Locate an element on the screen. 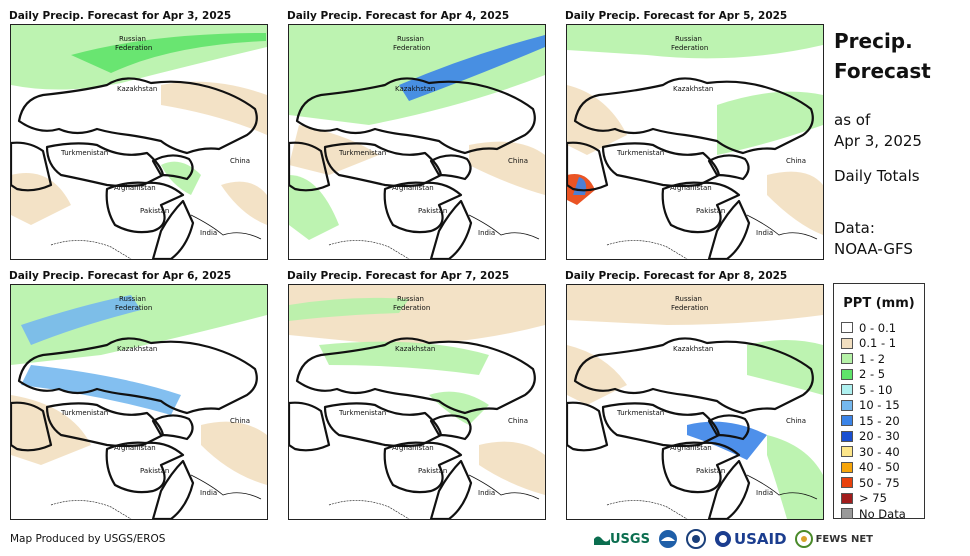 The height and width of the screenshot is (556, 970). daily-totals-label: Daily Totals is located at coordinates (877, 176).